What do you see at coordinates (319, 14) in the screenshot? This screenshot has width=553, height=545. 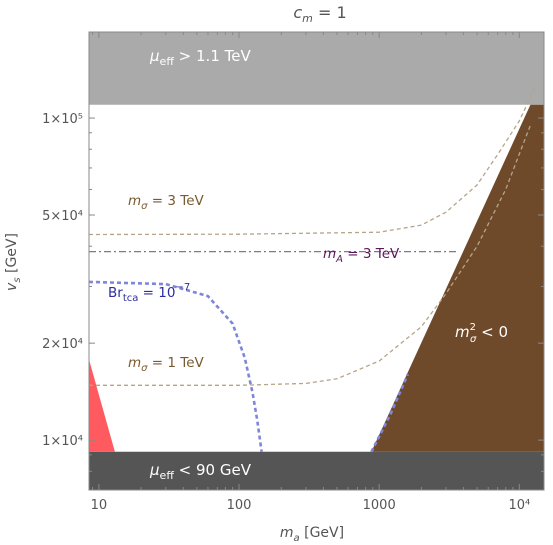 I see `chart-title: cm = 1` at bounding box center [319, 14].